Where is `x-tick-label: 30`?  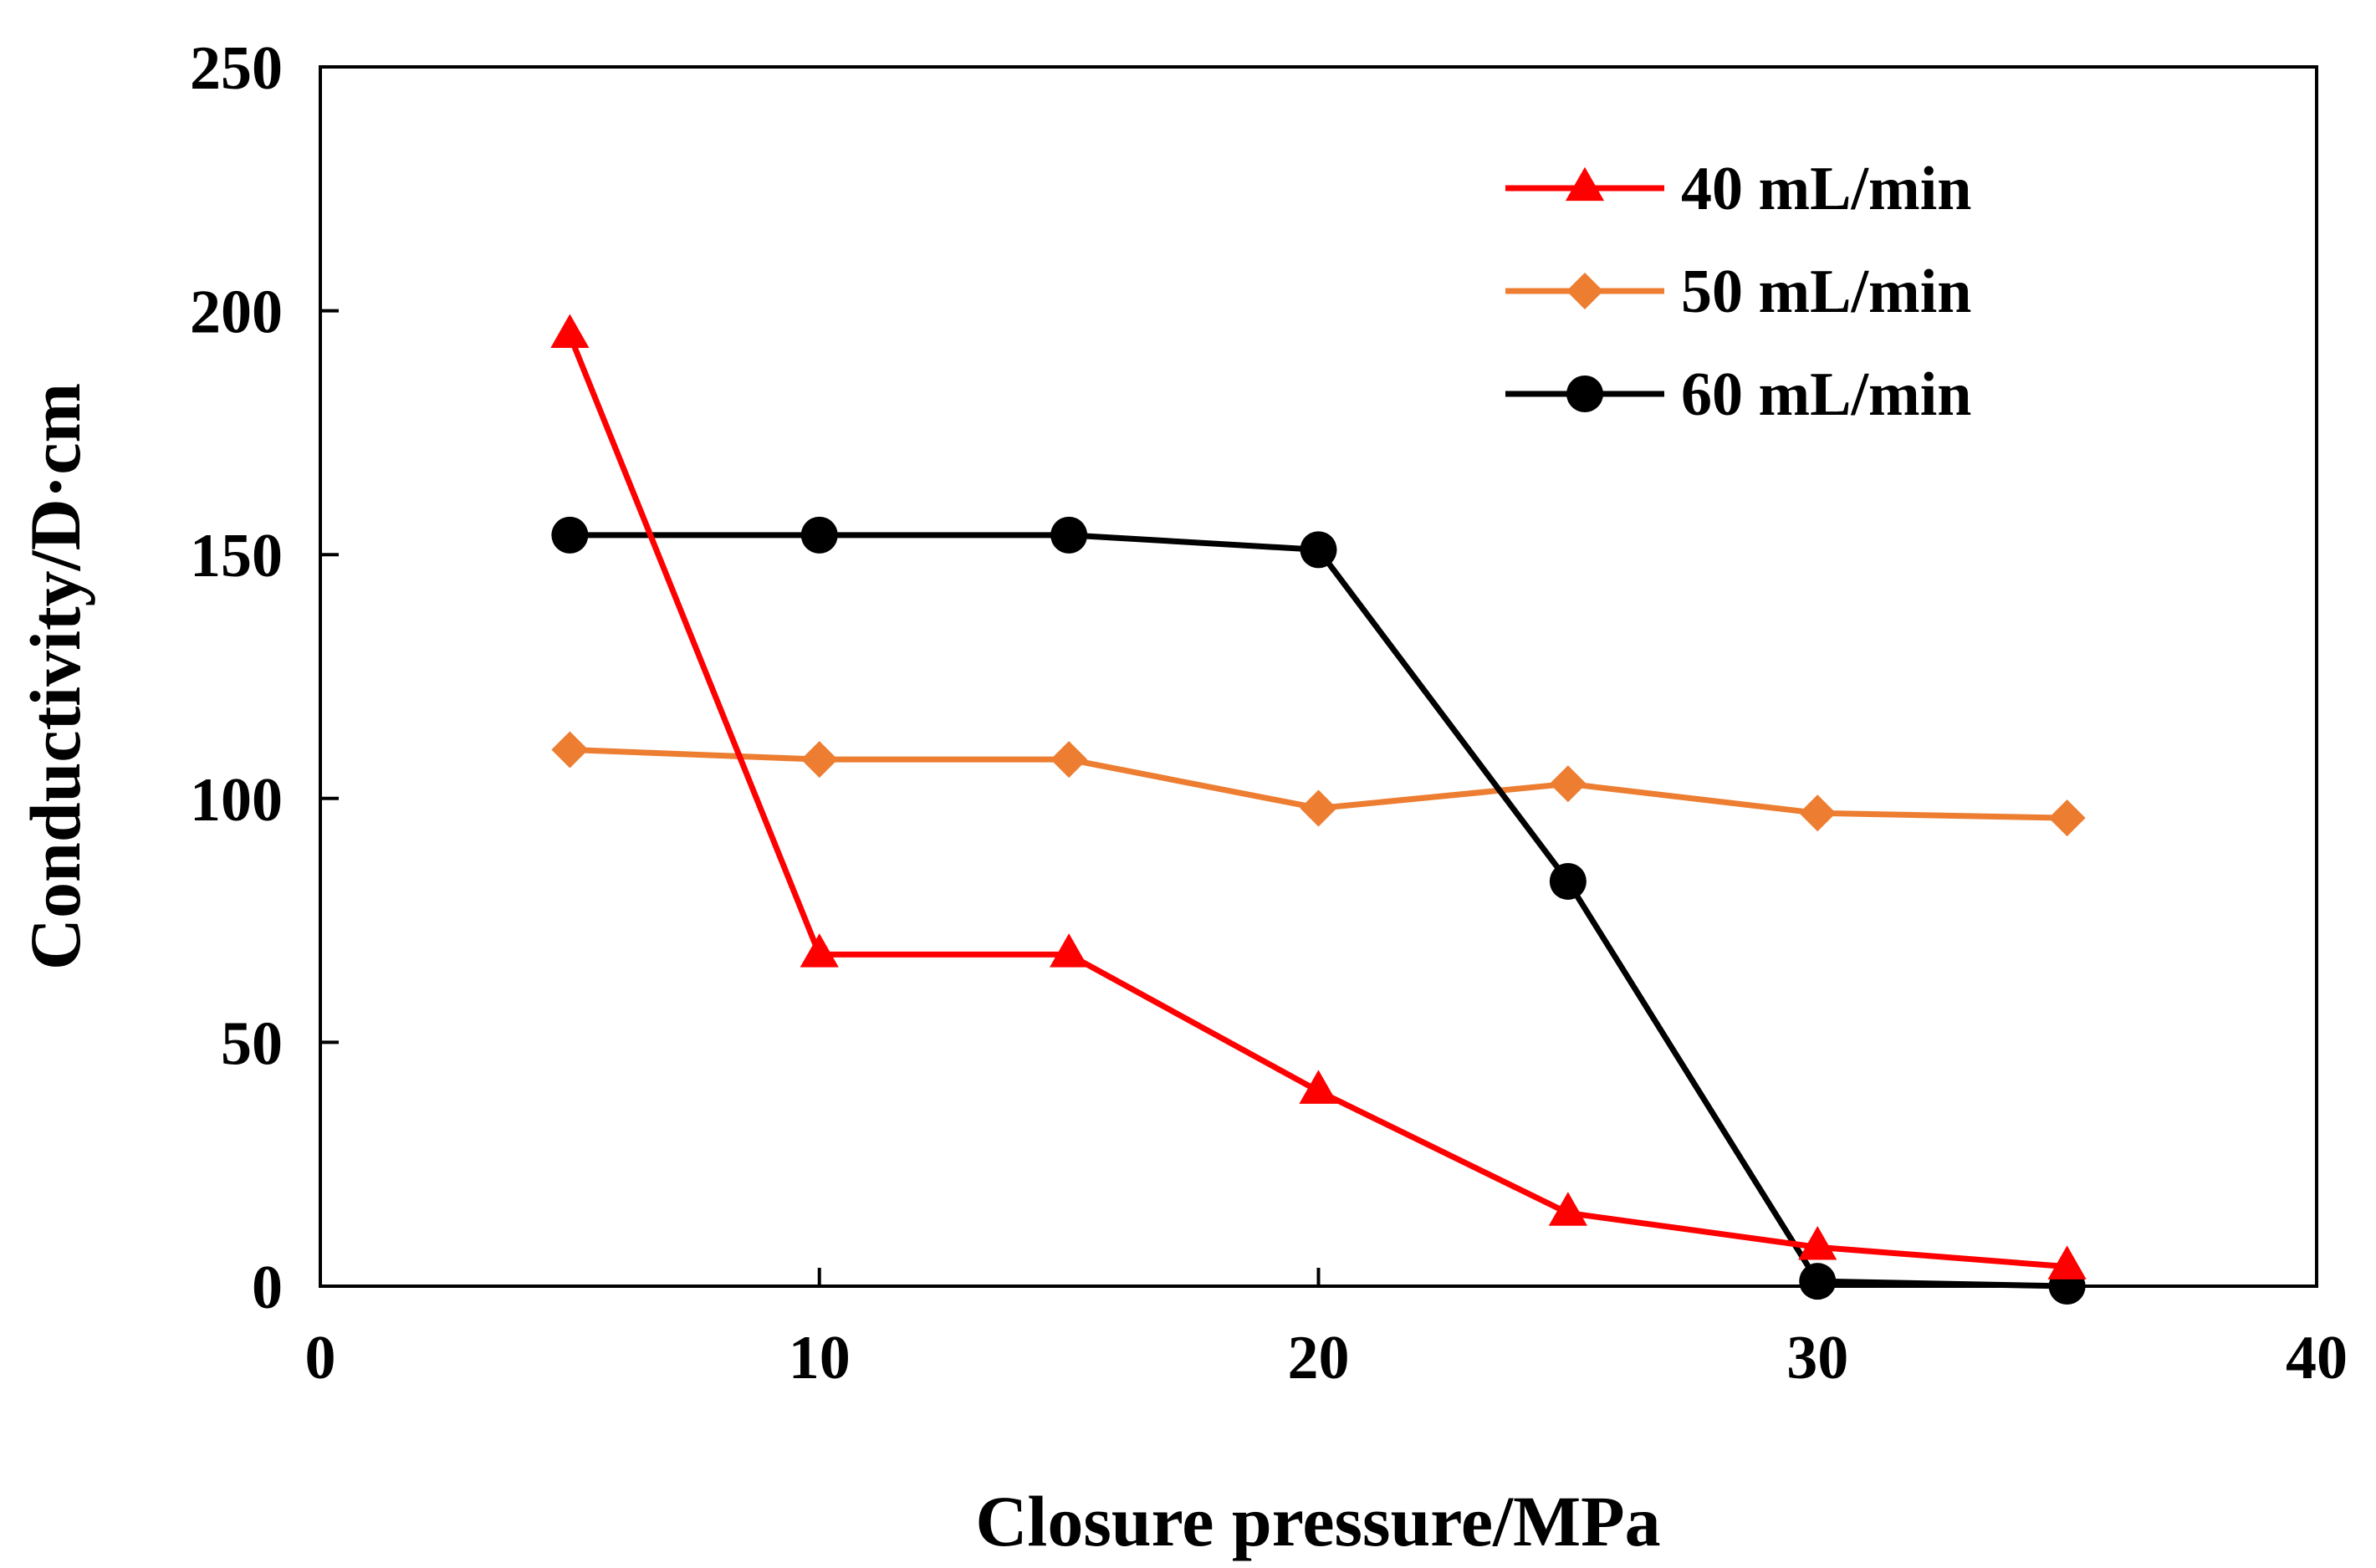 x-tick-label: 30 is located at coordinates (1817, 1358).